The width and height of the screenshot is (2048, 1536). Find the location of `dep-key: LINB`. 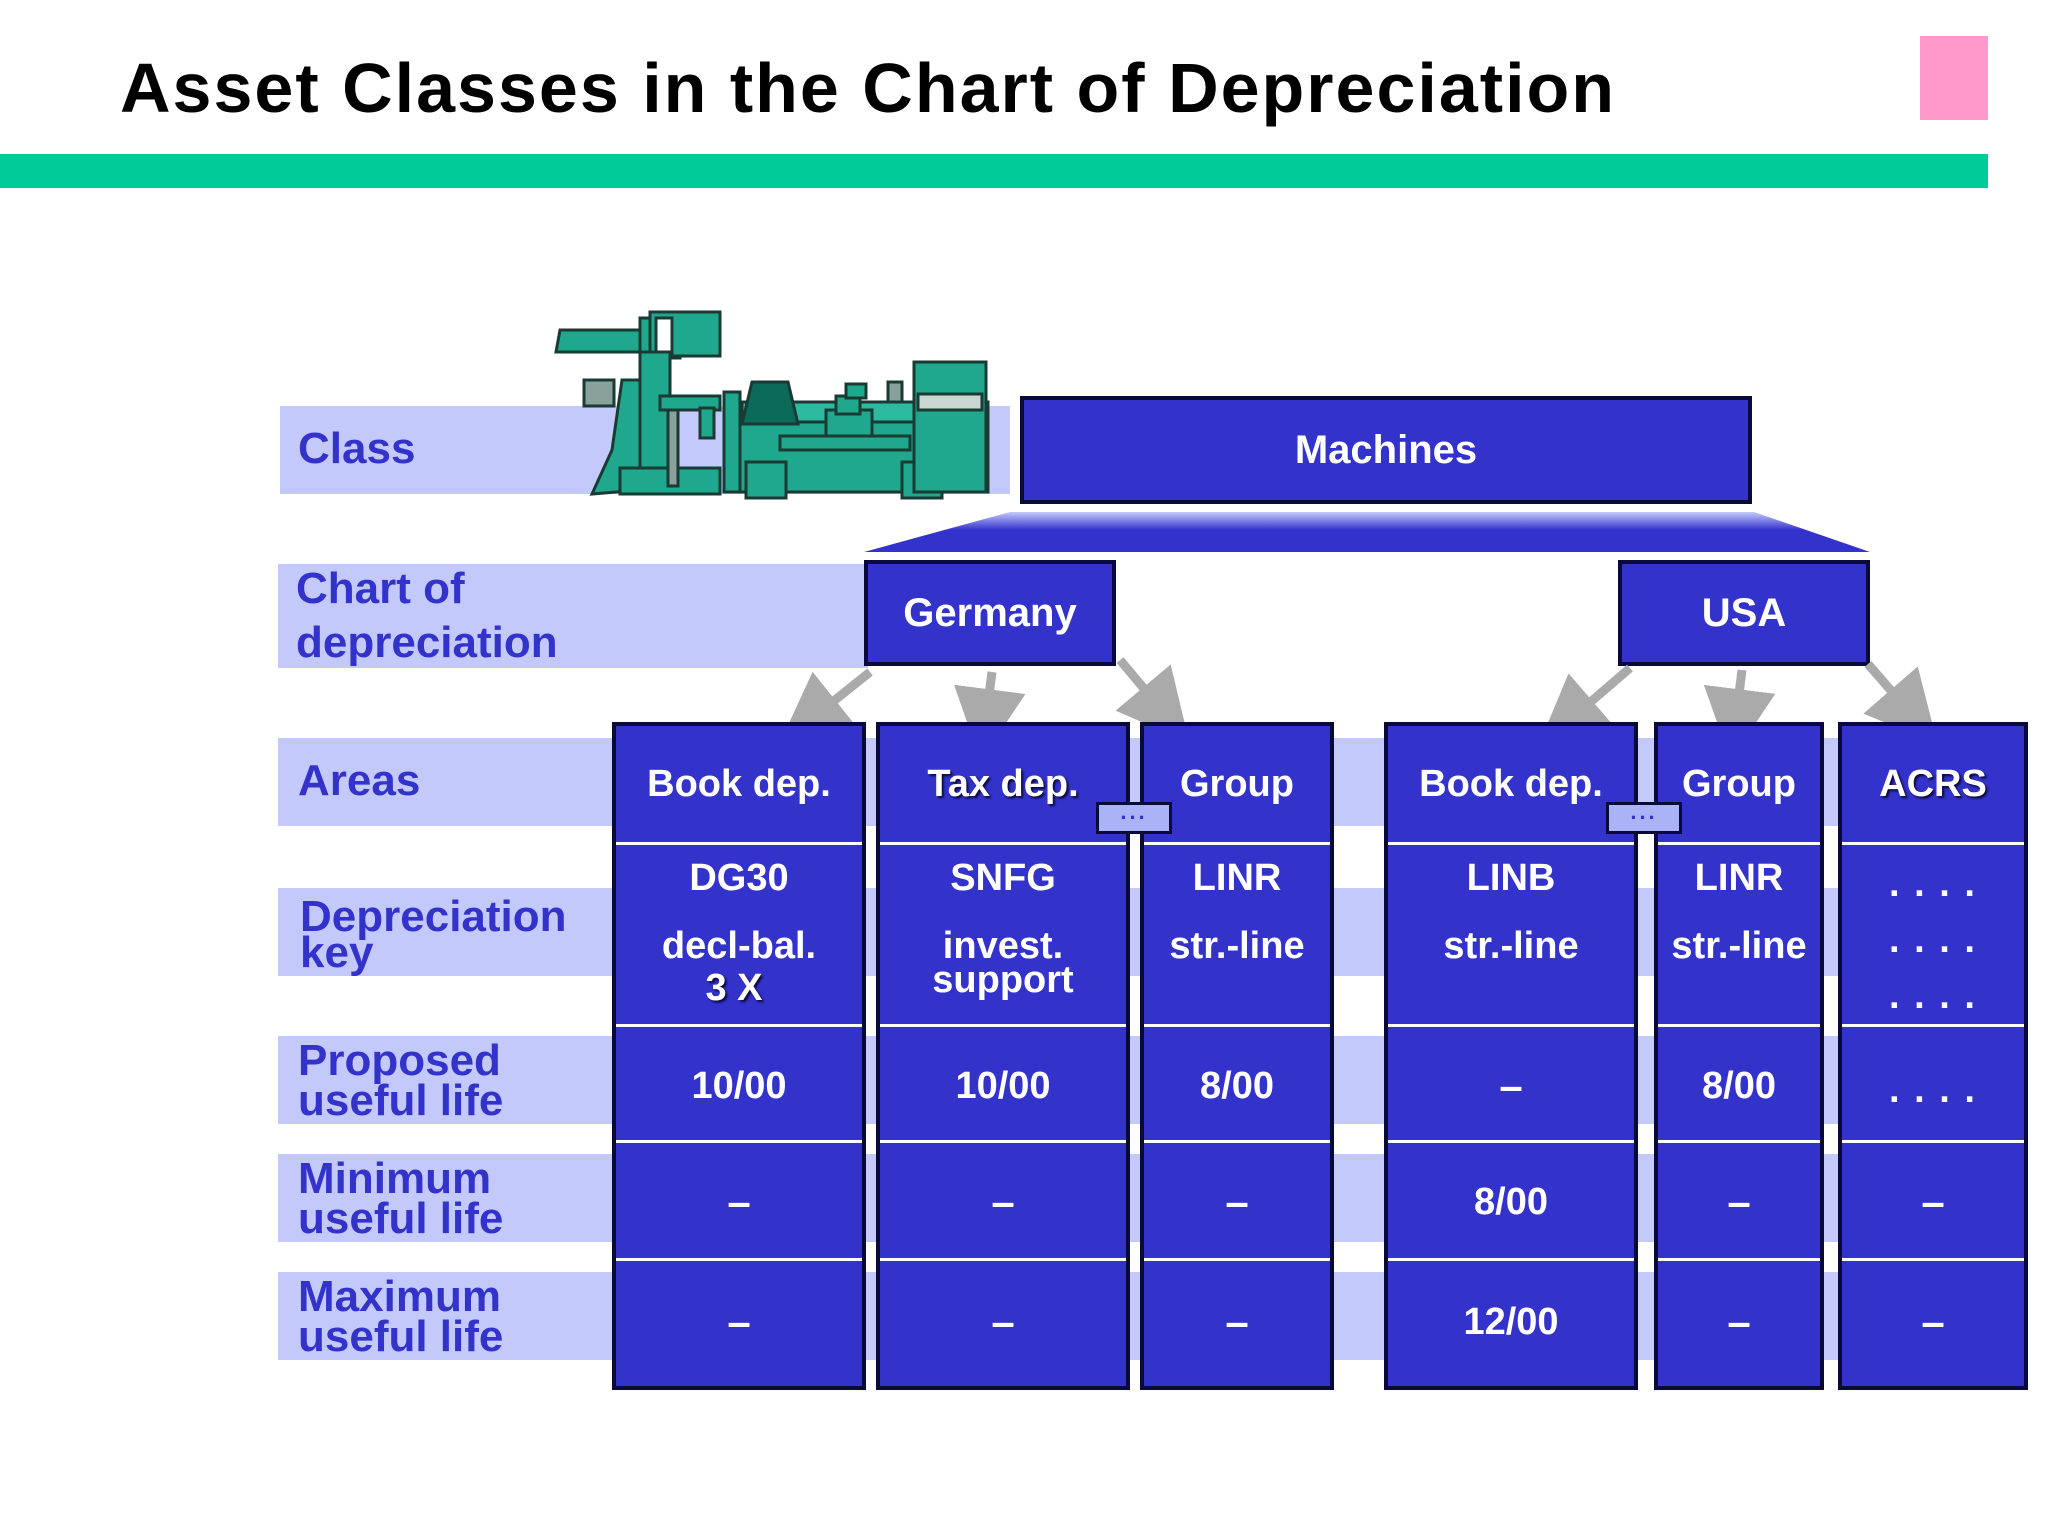

dep-key: LINB is located at coordinates (1511, 878).